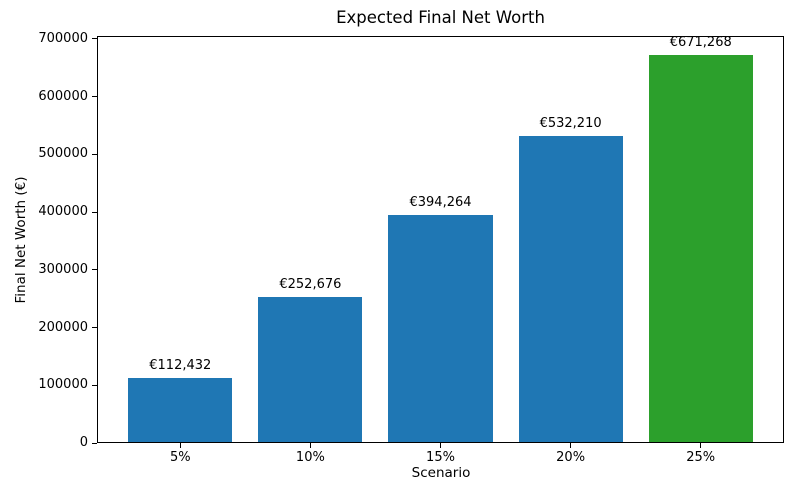  I want to click on y-tick-label: 400000, so click(63, 212).